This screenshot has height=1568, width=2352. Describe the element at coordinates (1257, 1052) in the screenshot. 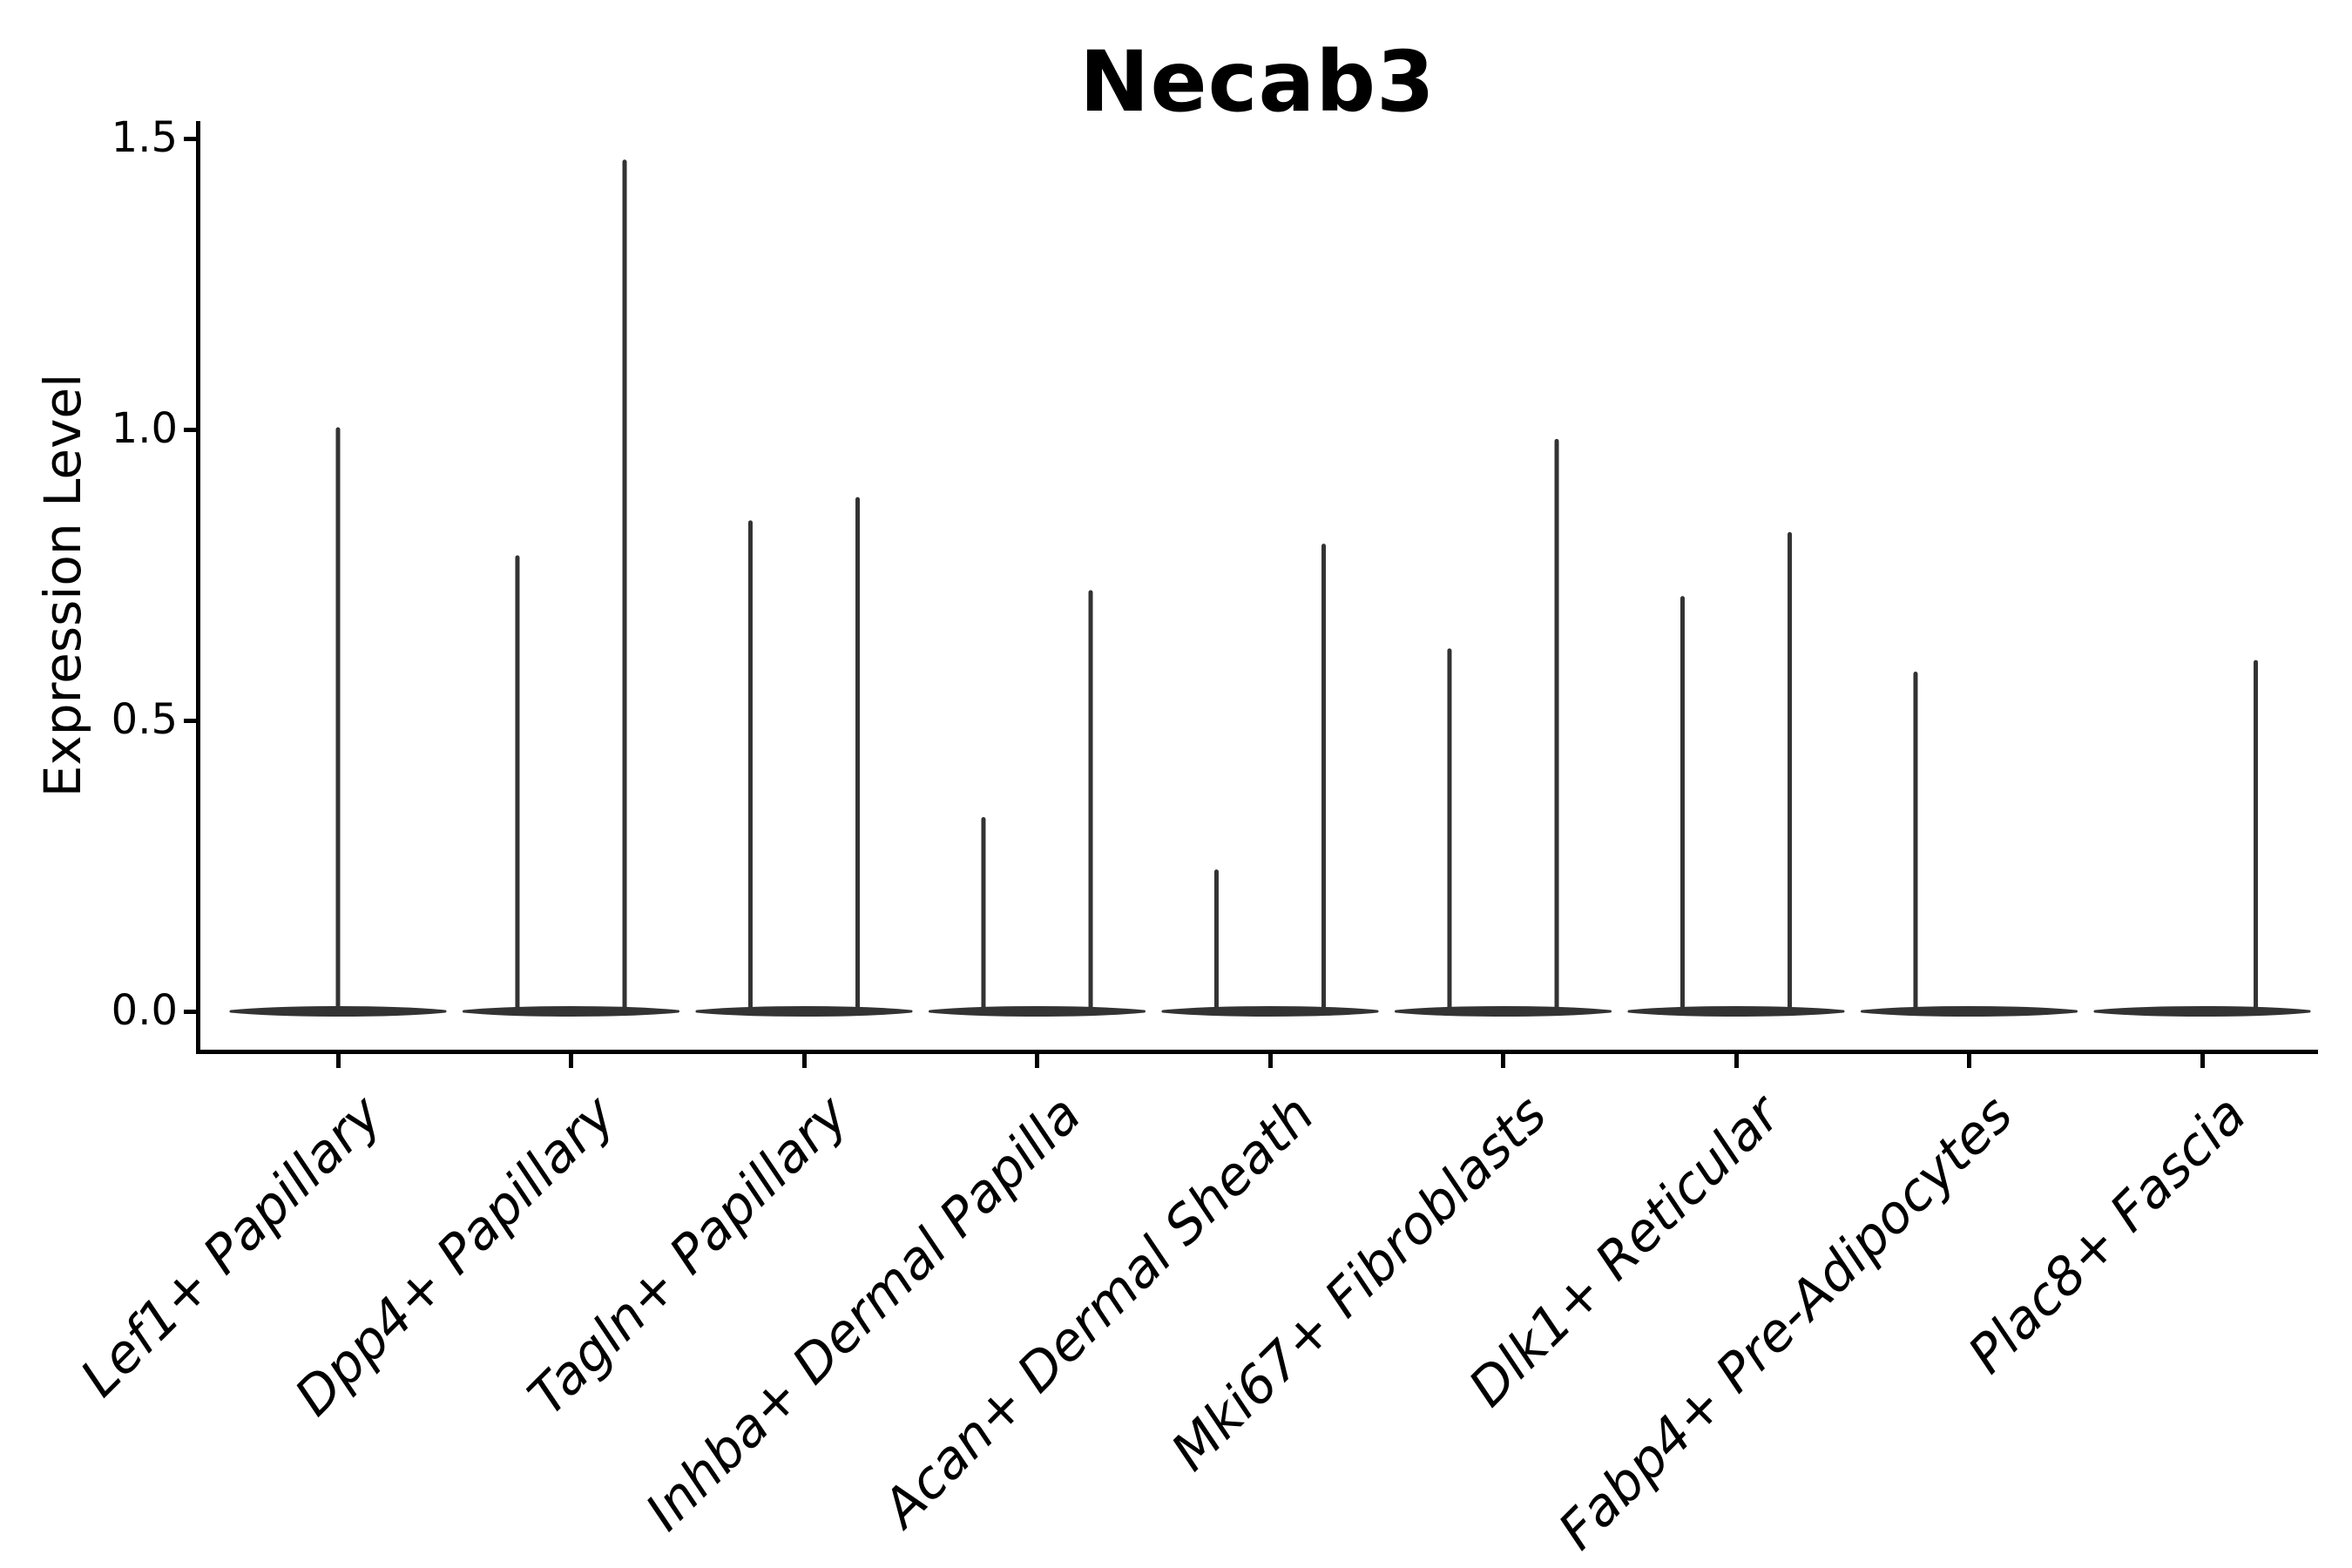

I see `x-axis-spine` at that location.